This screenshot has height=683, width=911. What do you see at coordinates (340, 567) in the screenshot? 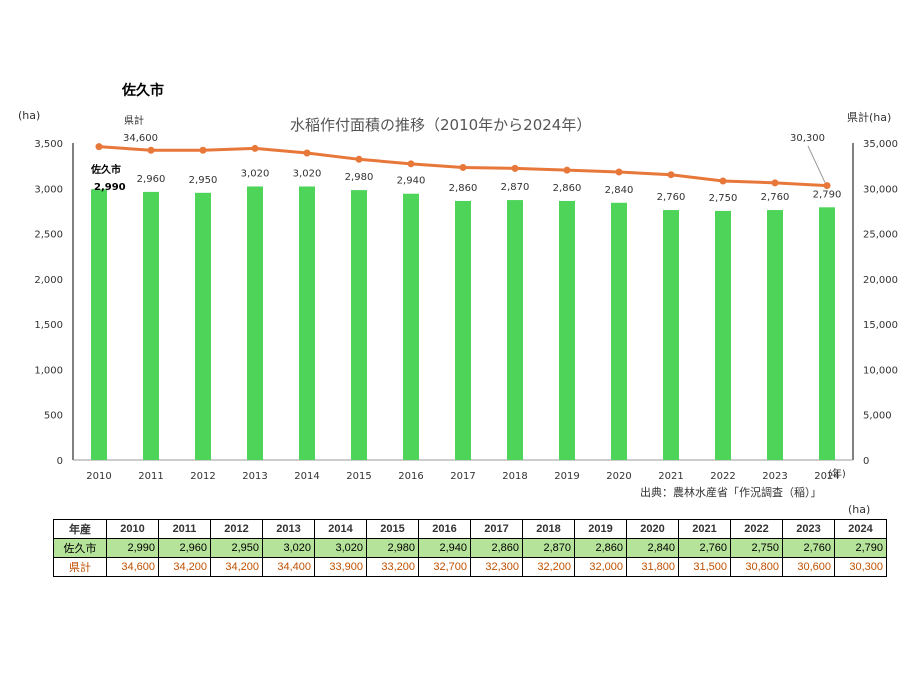
I see `table-cell: 33,900` at bounding box center [340, 567].